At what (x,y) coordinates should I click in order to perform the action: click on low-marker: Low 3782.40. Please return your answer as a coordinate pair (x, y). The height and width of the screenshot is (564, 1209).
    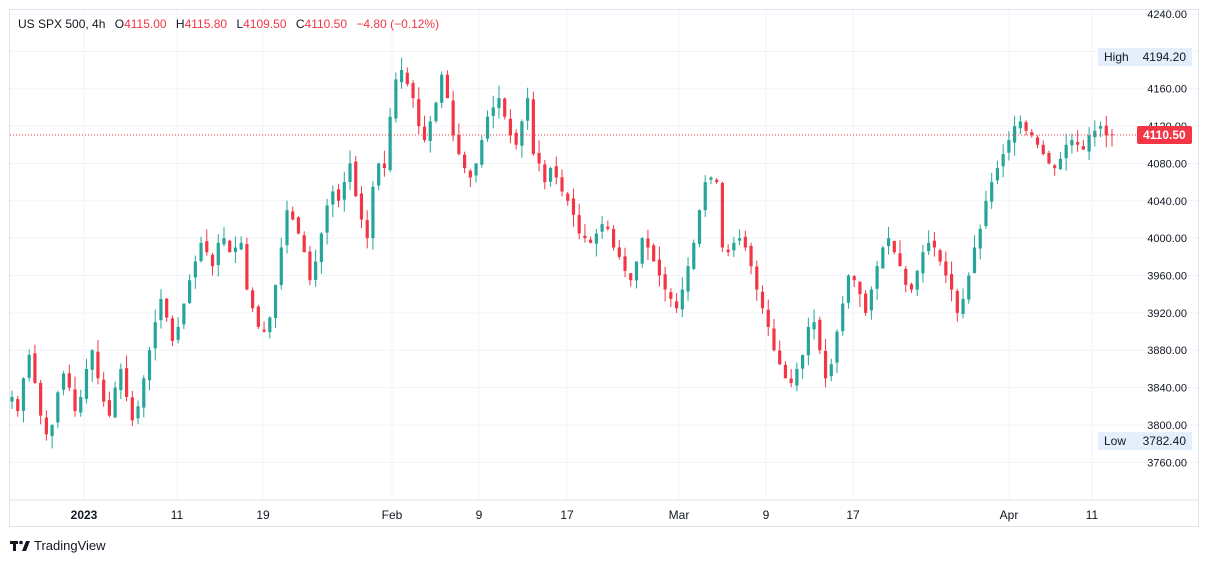
    Looking at the image, I should click on (1145, 441).